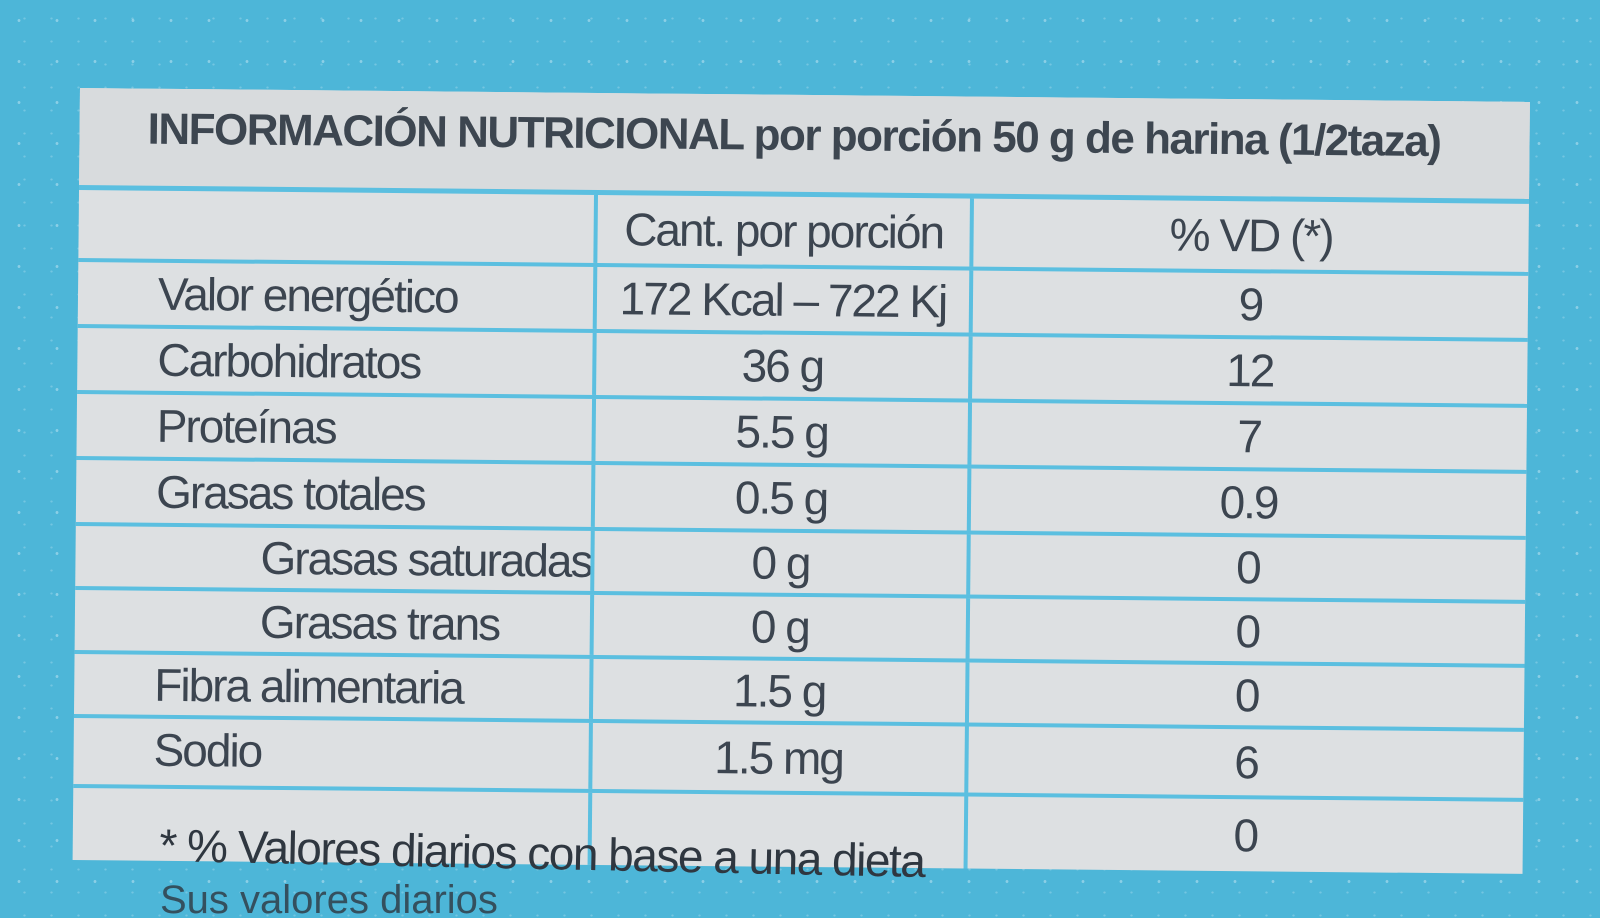  I want to click on nutrient-amount: 1.5 mg, so click(778, 757).